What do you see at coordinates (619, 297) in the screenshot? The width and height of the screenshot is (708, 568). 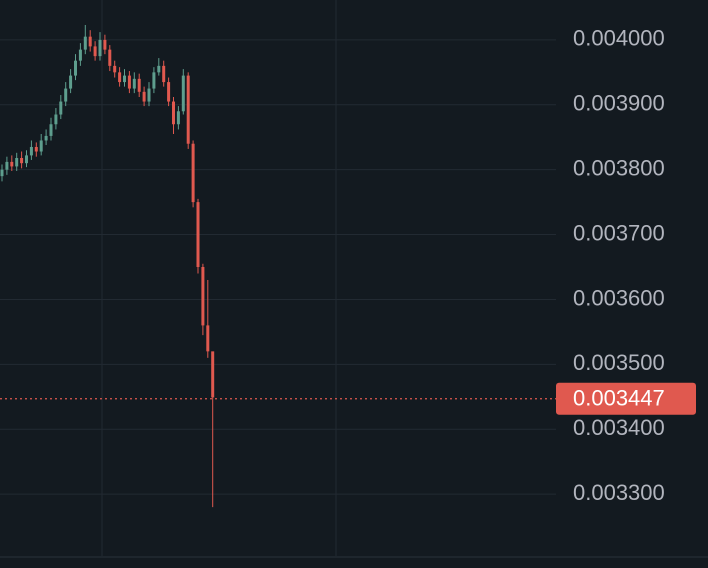 I see `y-tick-label: 0.003600` at bounding box center [619, 297].